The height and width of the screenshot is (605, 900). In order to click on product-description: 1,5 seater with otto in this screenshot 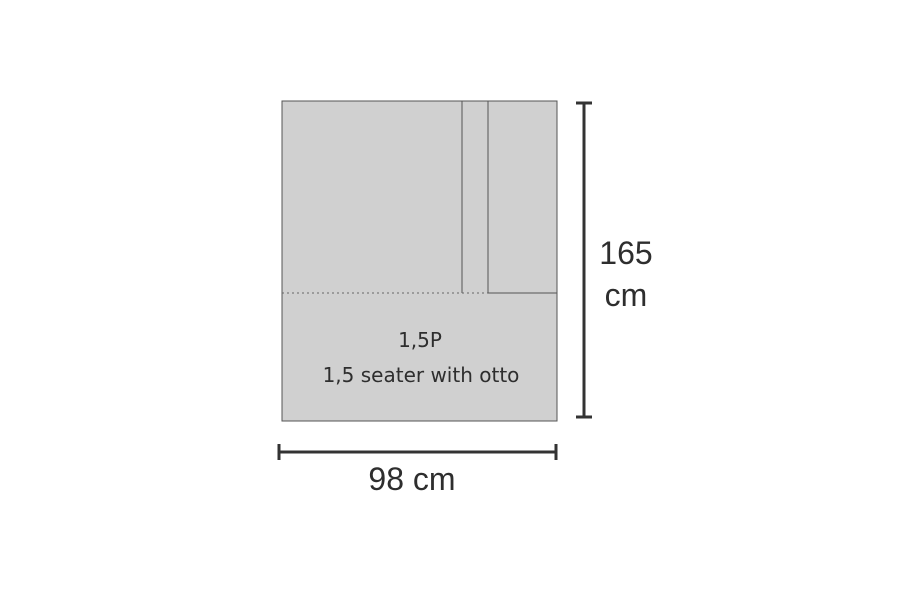, I will do `click(421, 375)`.